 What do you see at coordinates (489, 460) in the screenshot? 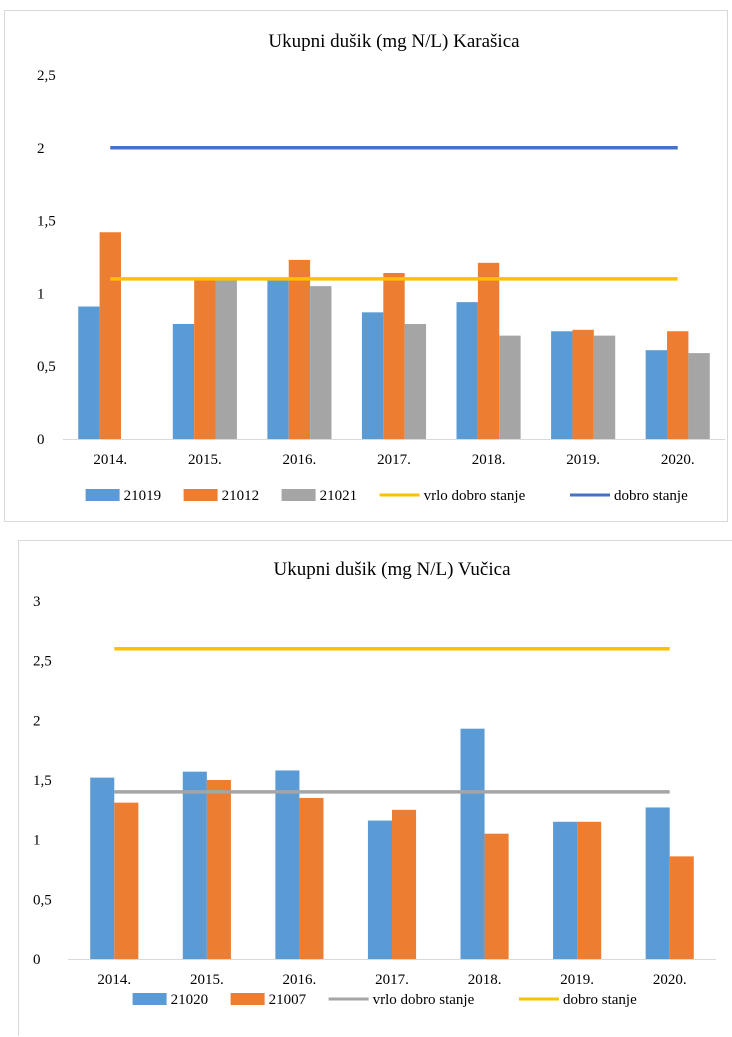
I see `karasica-x-tick-label: 2018.` at bounding box center [489, 460].